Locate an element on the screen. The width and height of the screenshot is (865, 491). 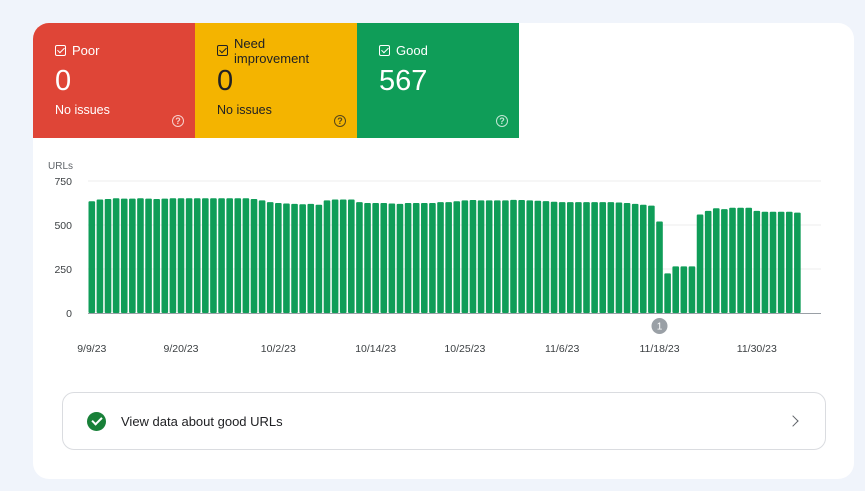
good-tile: Good 567 ? is located at coordinates (438, 80).